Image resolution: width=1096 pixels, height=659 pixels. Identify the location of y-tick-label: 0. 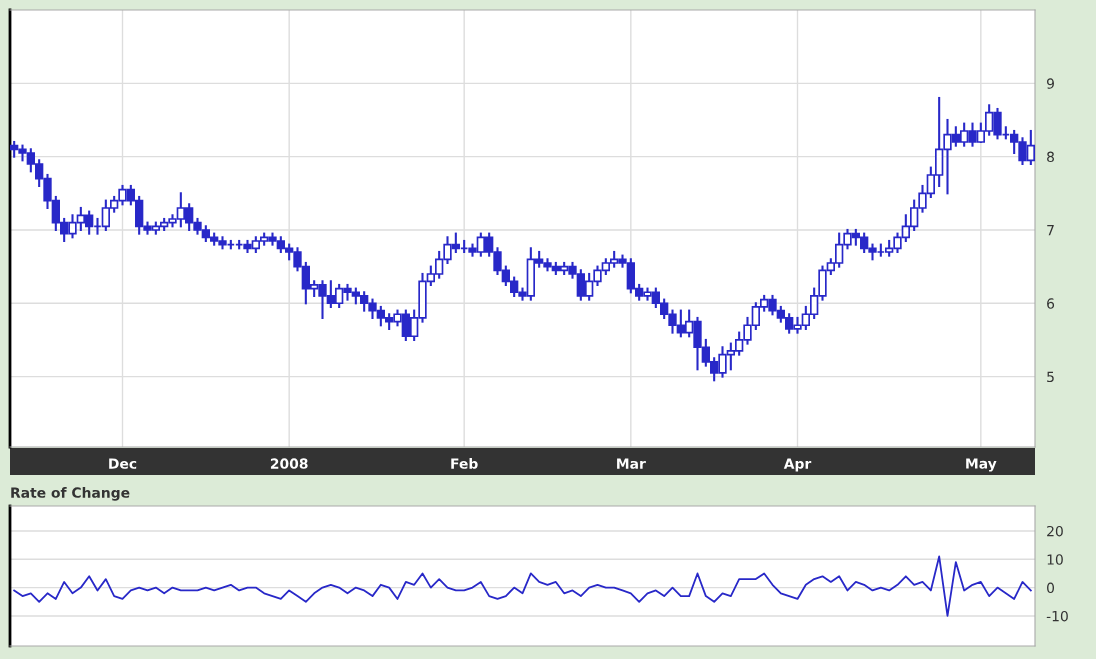
(1051, 588).